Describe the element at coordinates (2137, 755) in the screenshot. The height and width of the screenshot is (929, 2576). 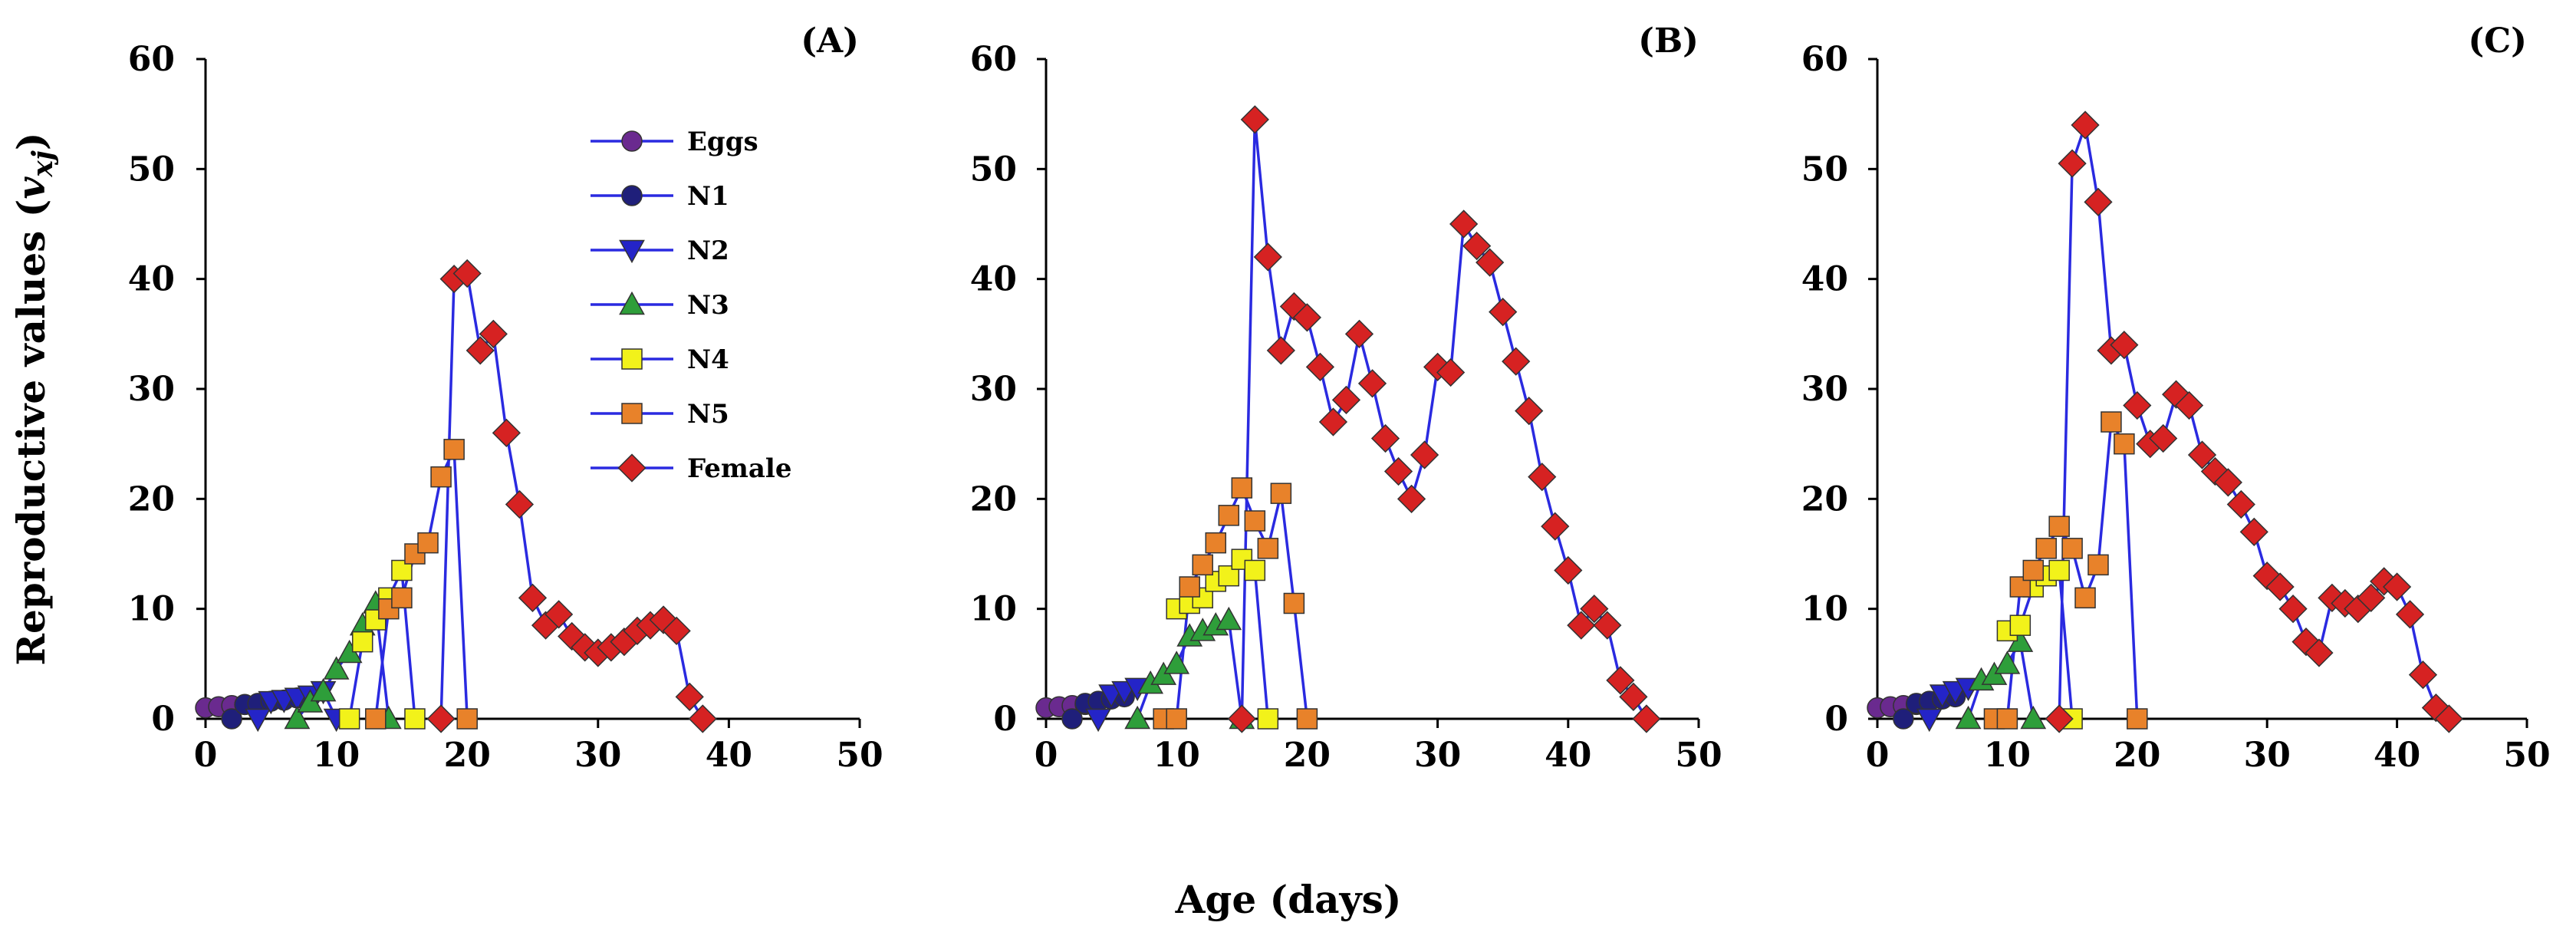
I see `x-tick-label: 20` at that location.